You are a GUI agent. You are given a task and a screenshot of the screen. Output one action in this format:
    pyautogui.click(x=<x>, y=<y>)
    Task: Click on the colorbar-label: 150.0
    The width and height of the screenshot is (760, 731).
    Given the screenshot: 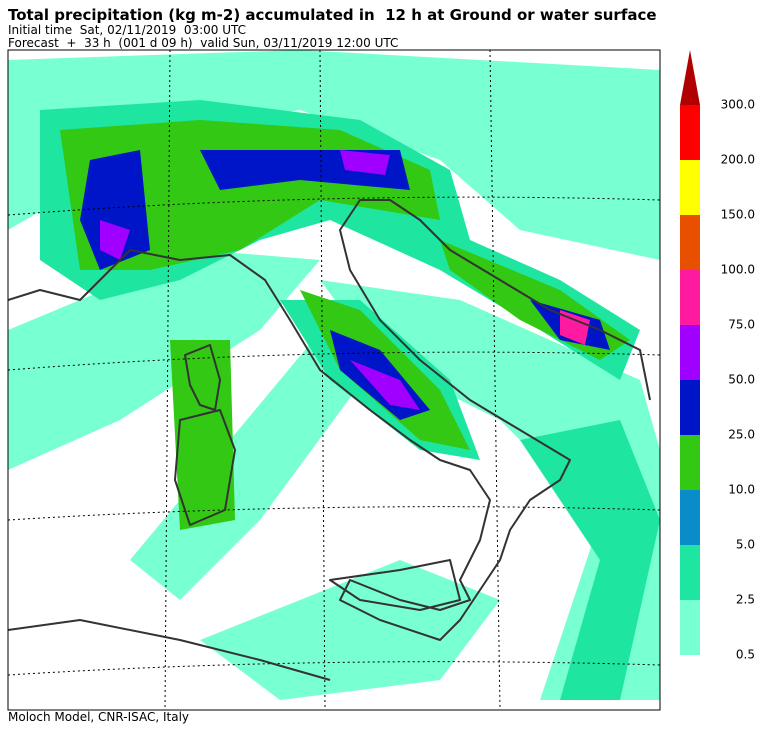 What is the action you would take?
    pyautogui.click(x=738, y=215)
    